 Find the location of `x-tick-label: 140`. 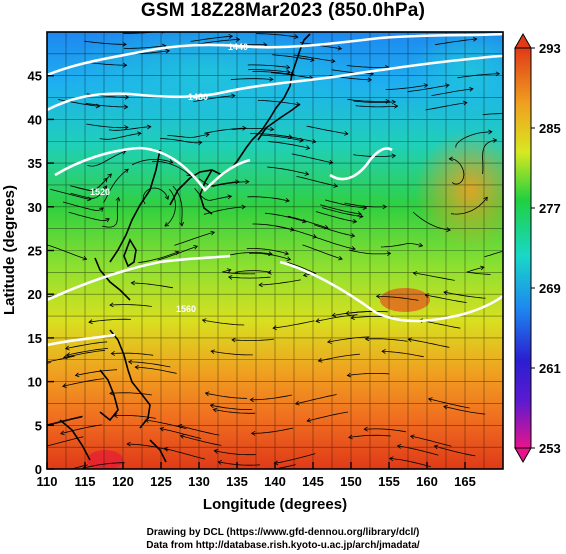

x-tick-label: 140 is located at coordinates (275, 481).